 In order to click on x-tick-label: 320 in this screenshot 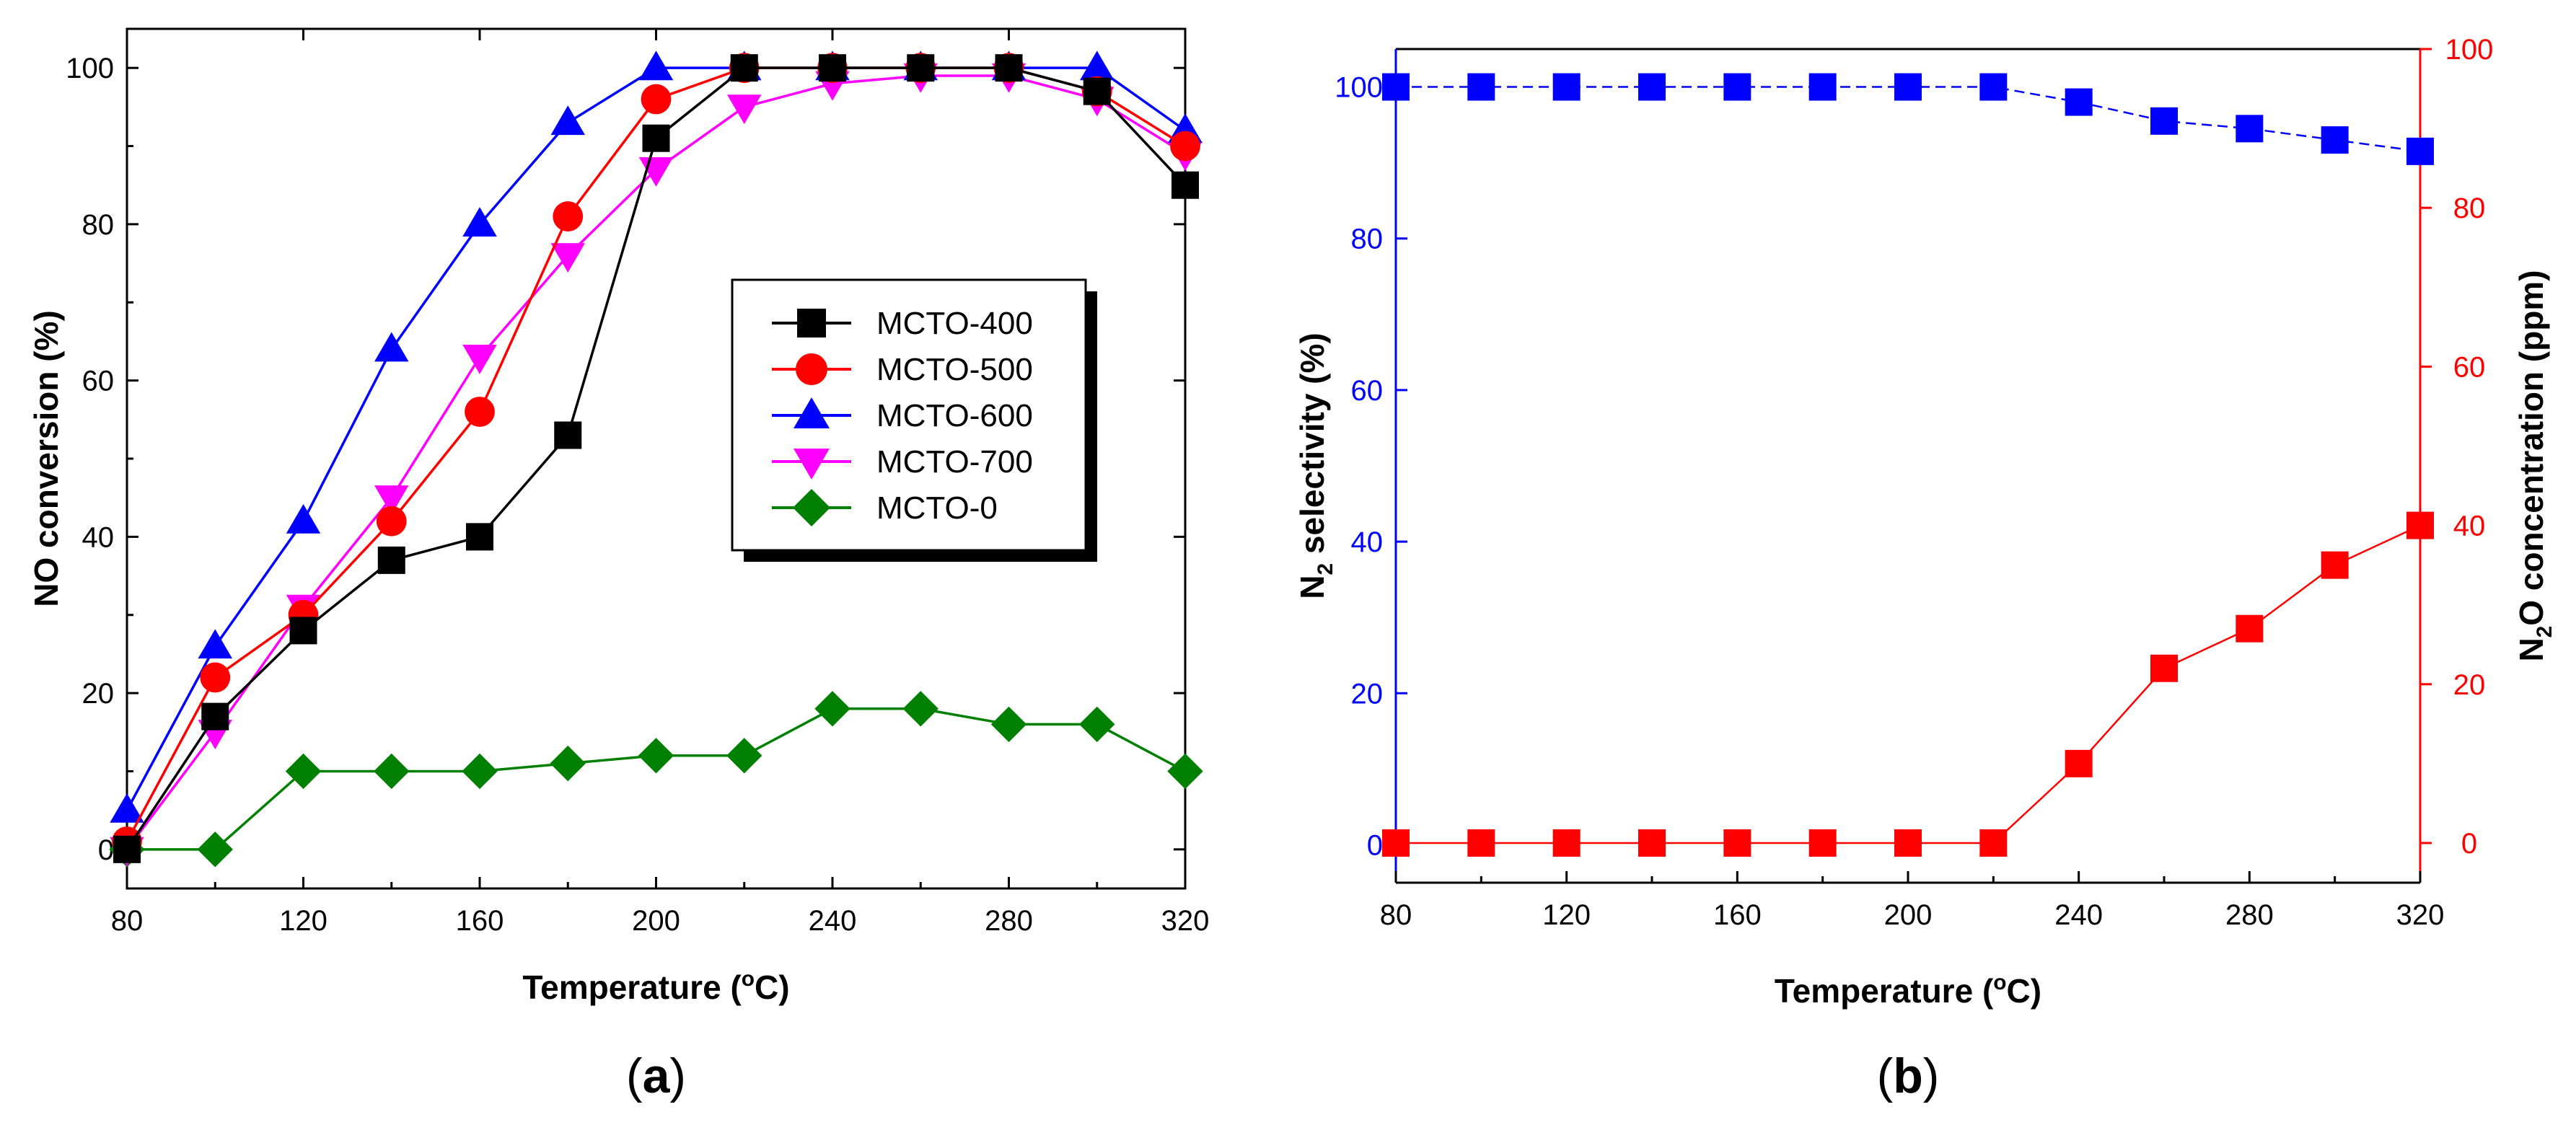, I will do `click(2420, 915)`.